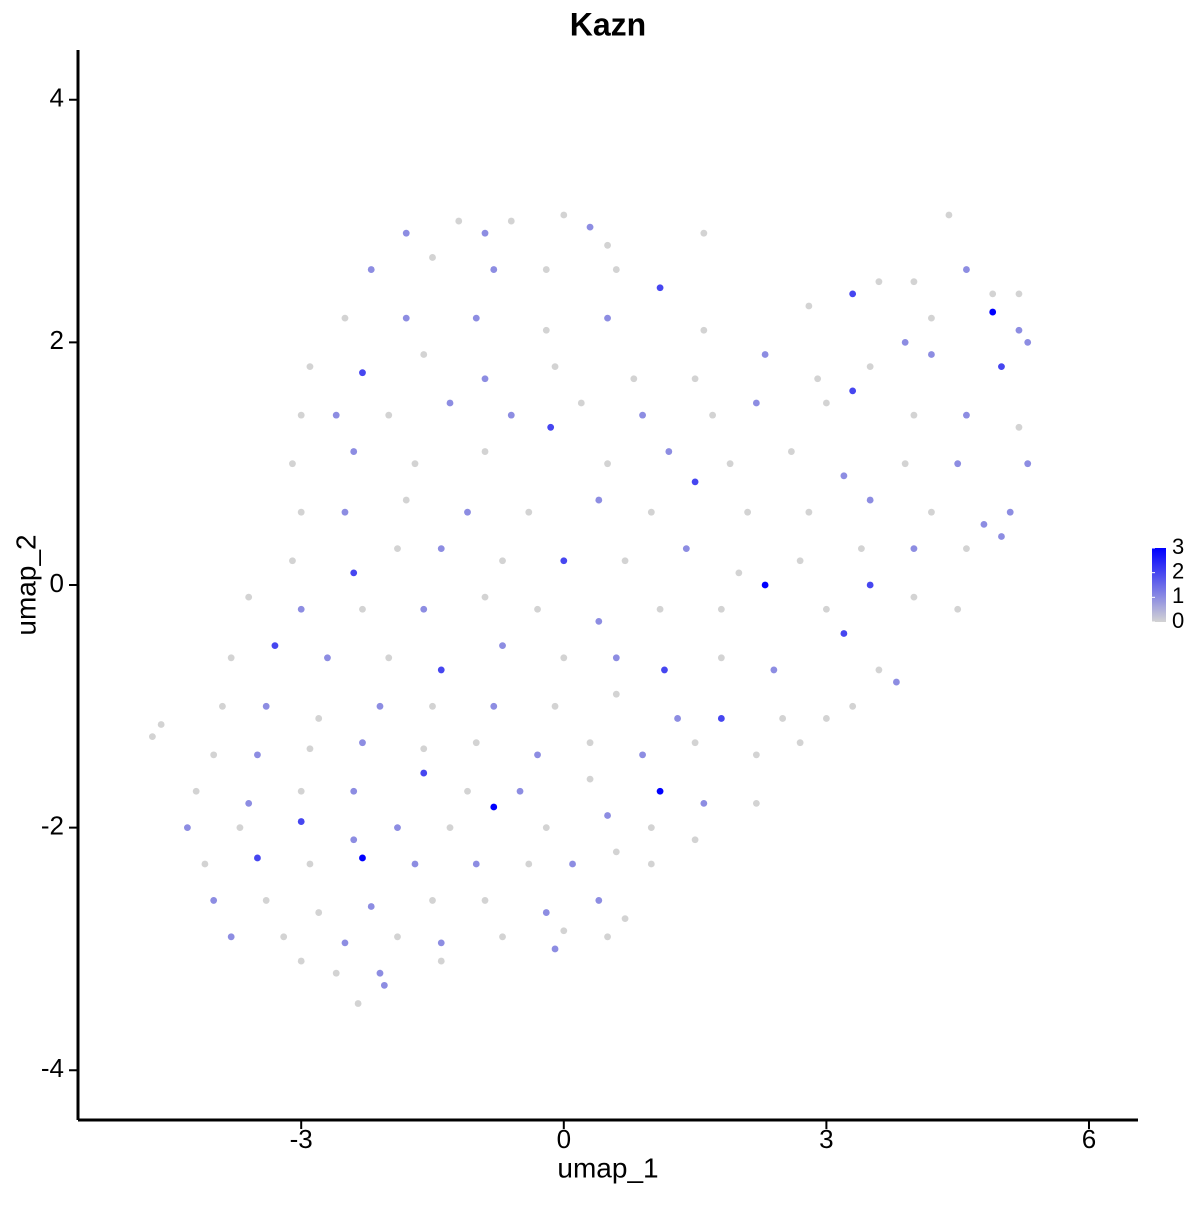 This screenshot has width=1200, height=1205. Describe the element at coordinates (25, 584) in the screenshot. I see `y-axis-label: umap_2` at that location.